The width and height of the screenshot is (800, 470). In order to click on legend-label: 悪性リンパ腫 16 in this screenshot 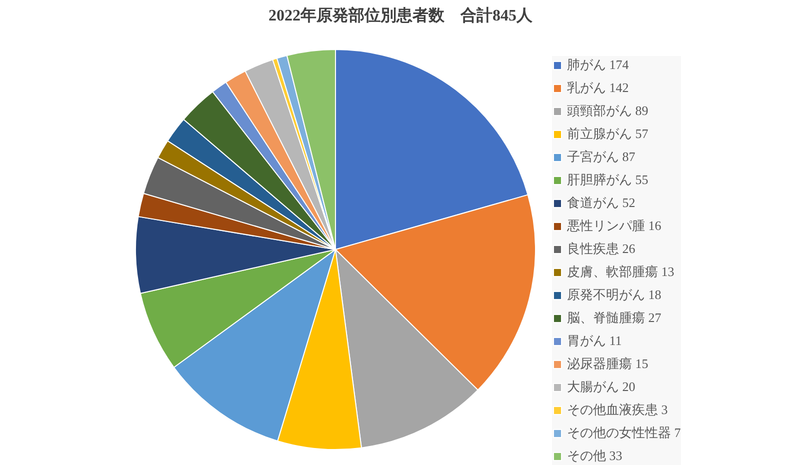, I will do `click(614, 226)`.